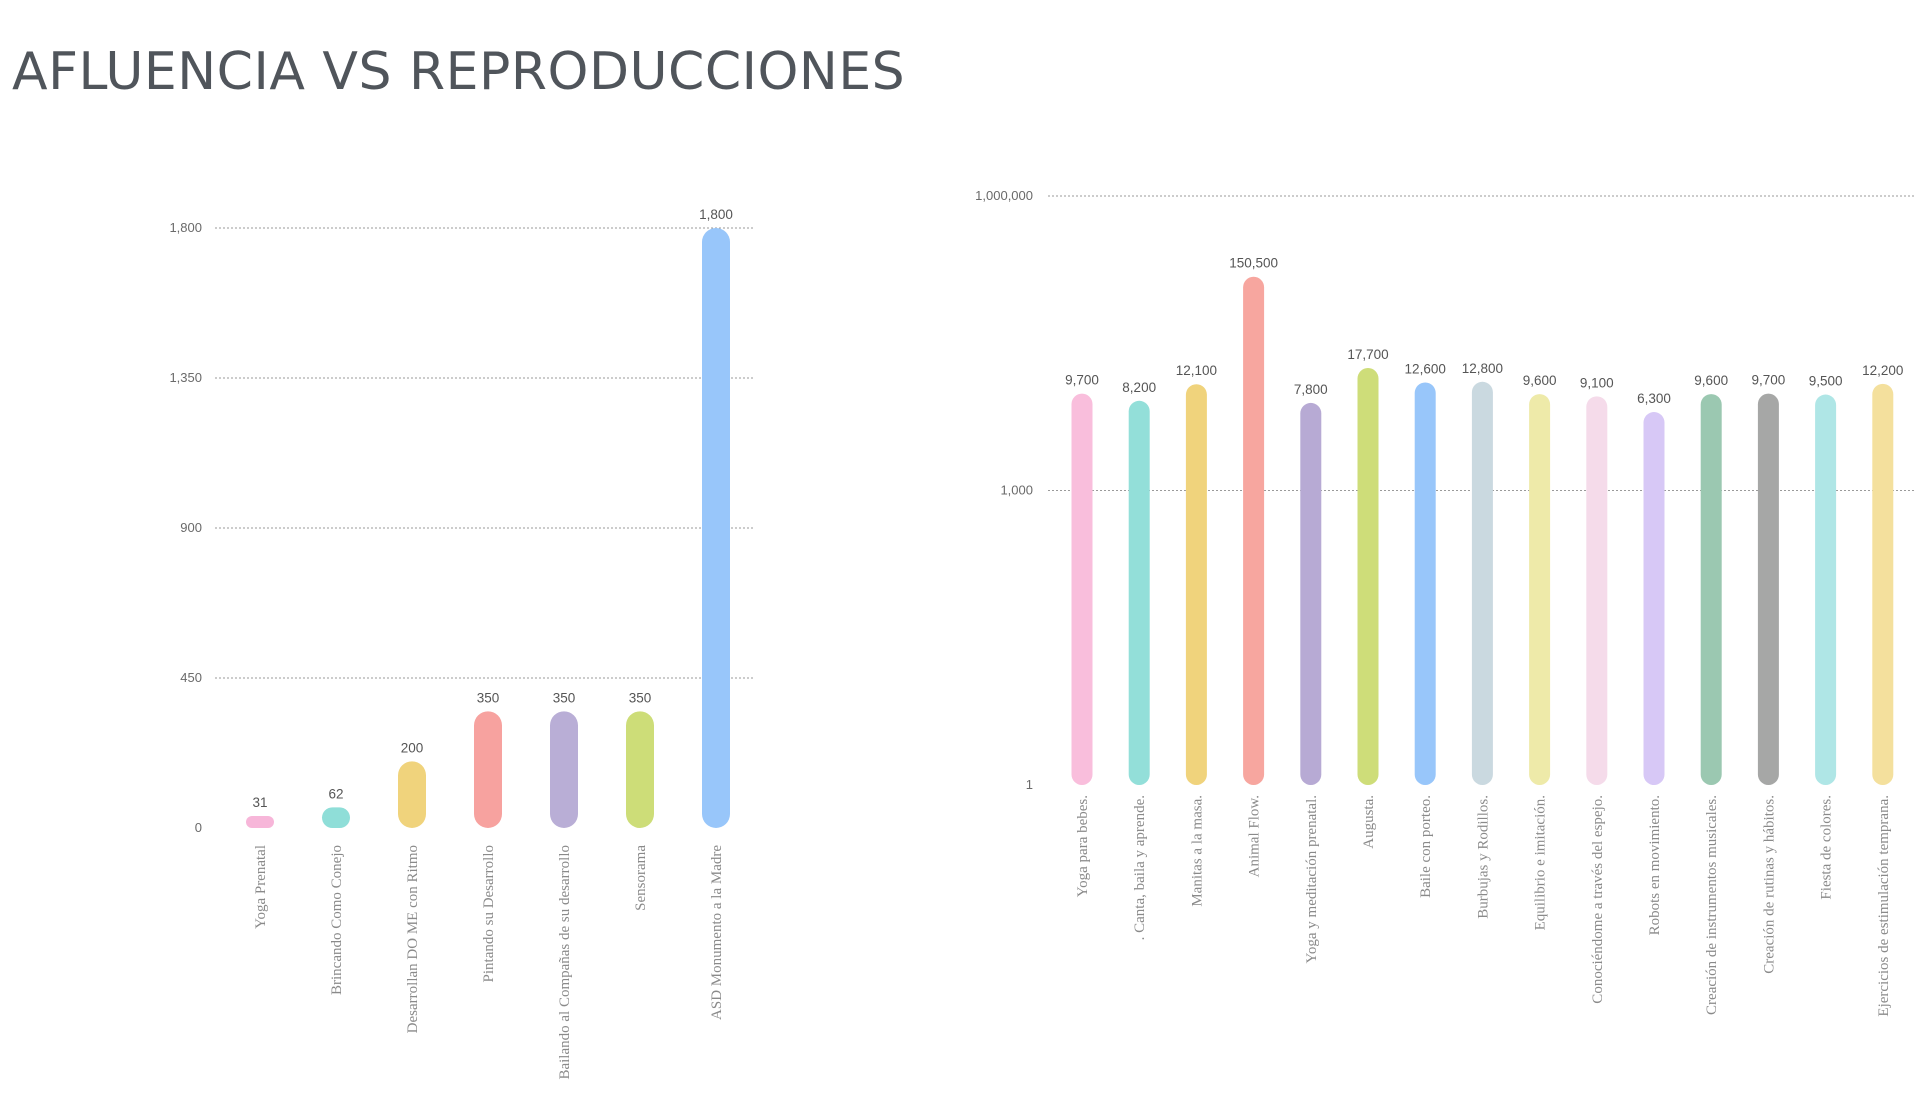 The height and width of the screenshot is (1111, 1920). I want to click on x-tick-label: Ejercicios de estimulación temprana., so click(1884, 906).